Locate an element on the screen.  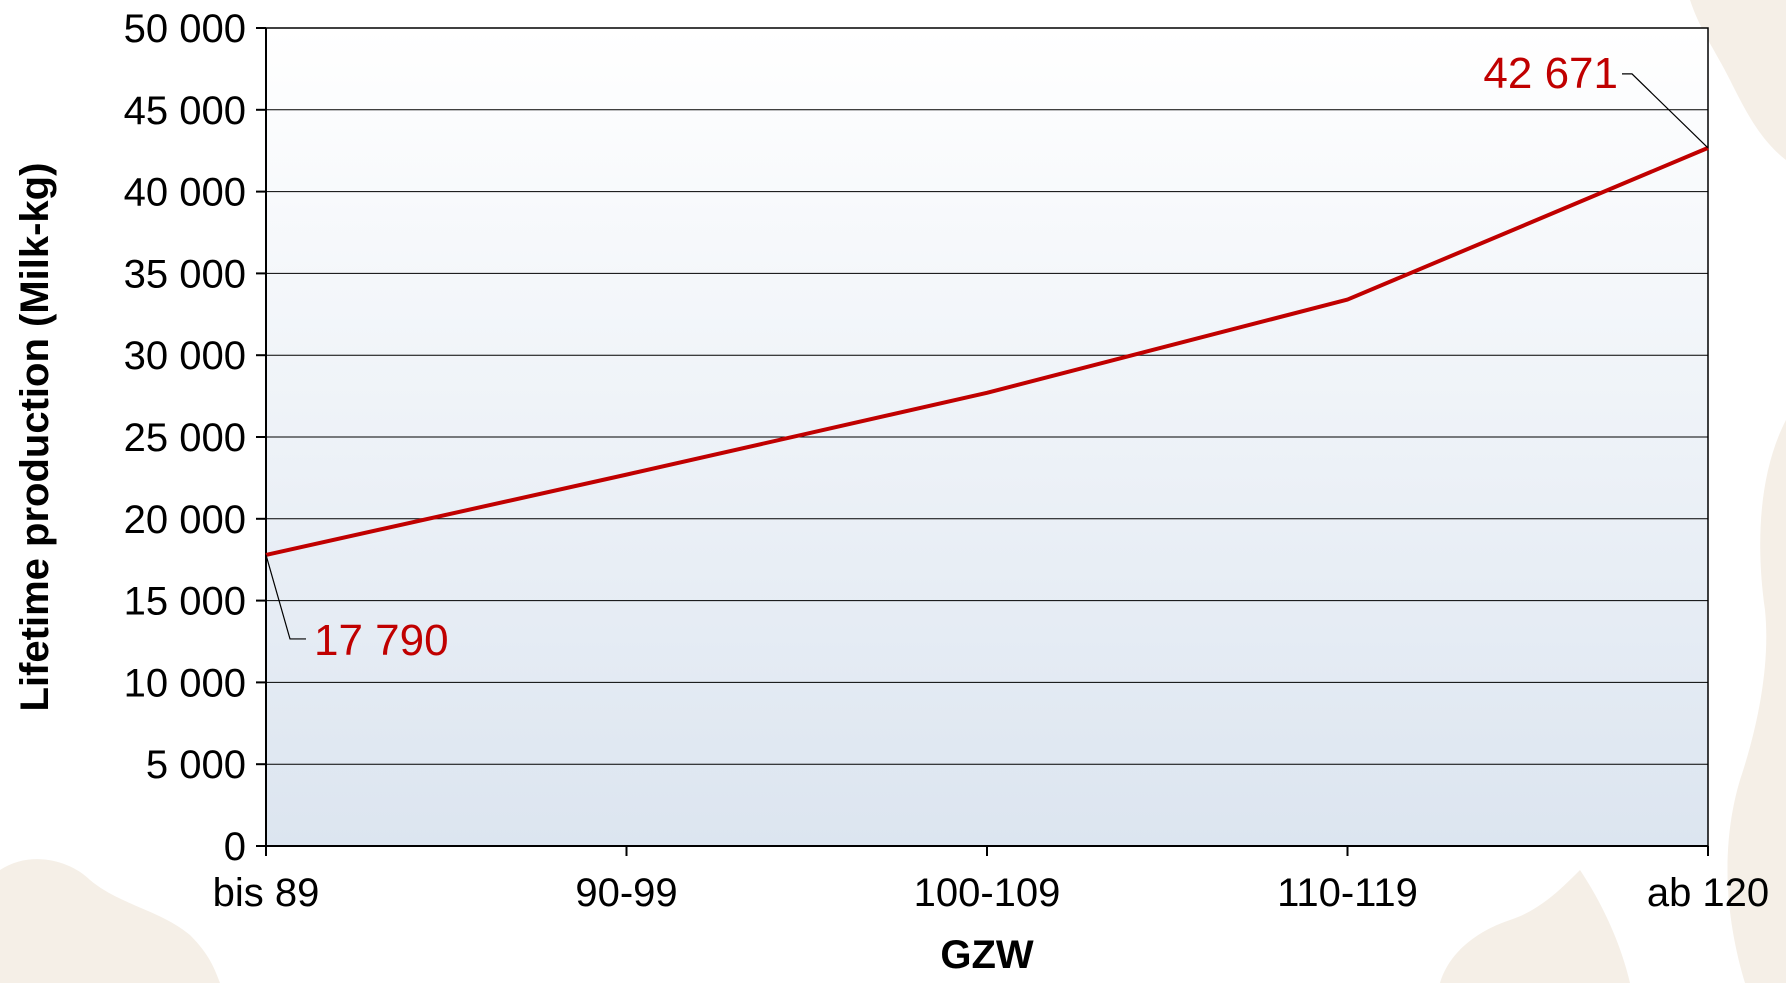
data-label: 42 671 is located at coordinates (1550, 73).